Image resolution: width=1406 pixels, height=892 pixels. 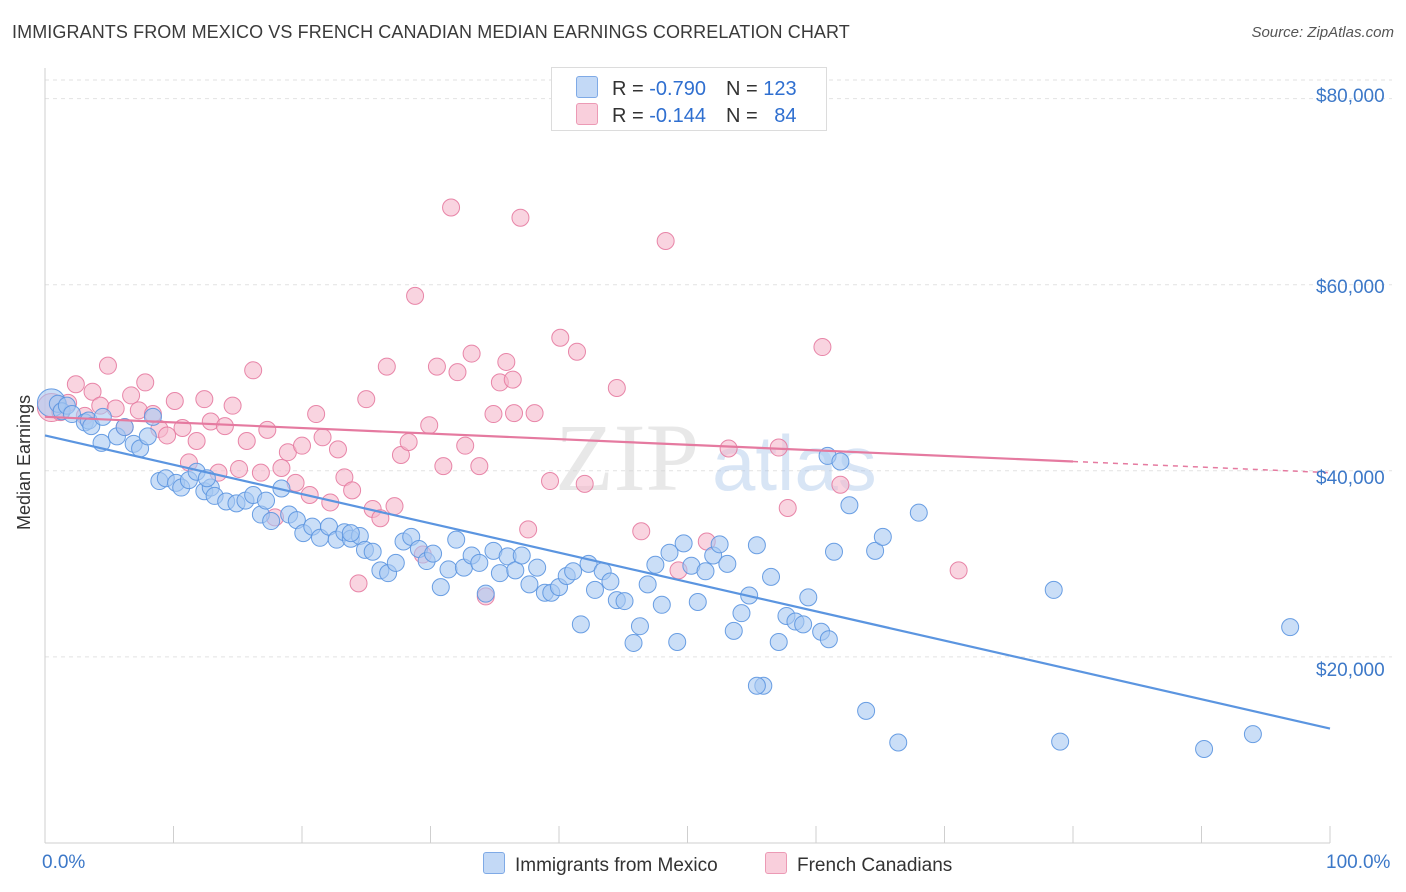 What do you see at coordinates (24, 462) in the screenshot?
I see `y-axis-title: Median Earnings` at bounding box center [24, 462].